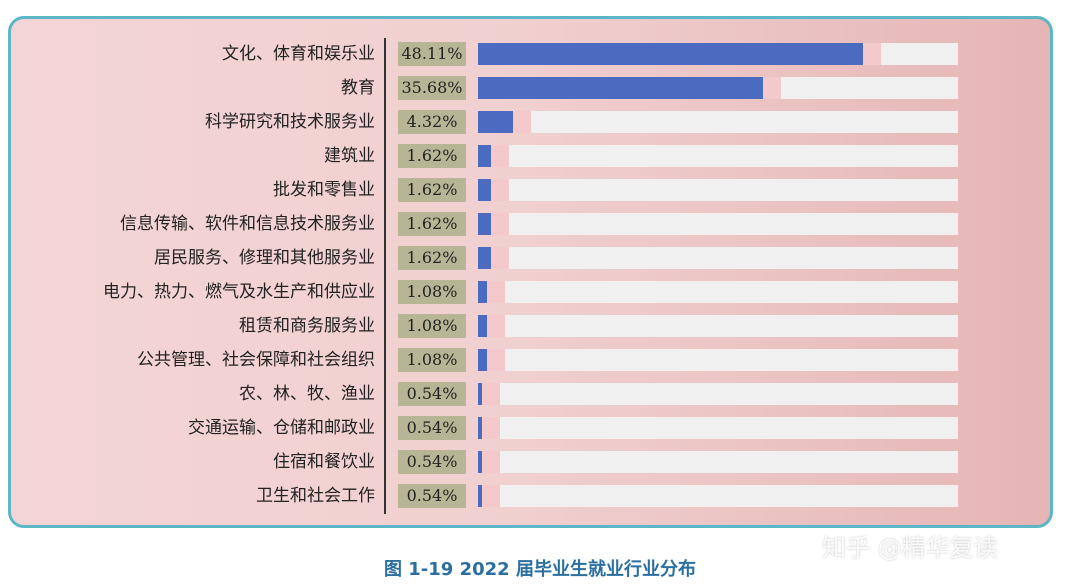 The height and width of the screenshot is (587, 1080). What do you see at coordinates (290, 122) in the screenshot?
I see `category-label: 科学研究和技术服务业` at bounding box center [290, 122].